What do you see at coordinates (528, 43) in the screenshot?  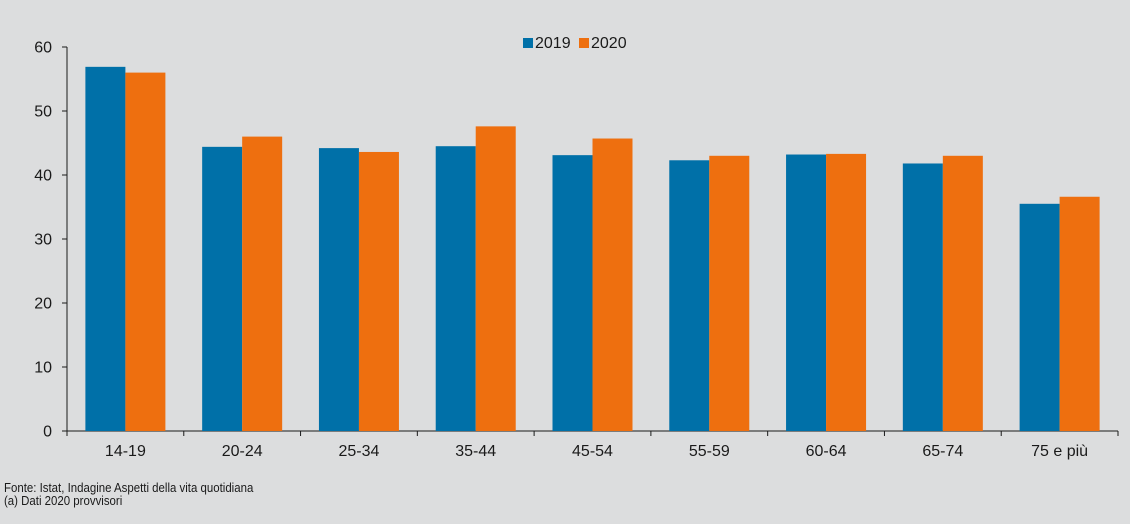 I see `legend-swatch-2019` at bounding box center [528, 43].